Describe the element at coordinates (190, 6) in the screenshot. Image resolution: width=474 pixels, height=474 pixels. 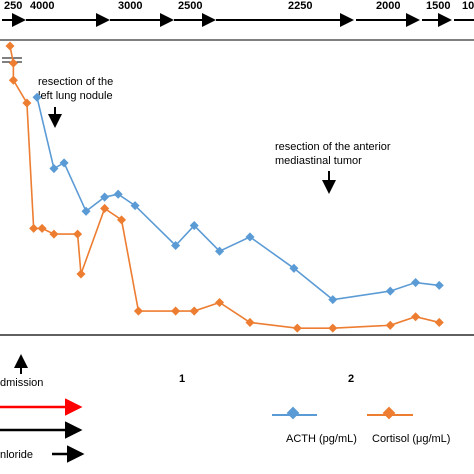
I see `dose-label-4: 2500` at that location.